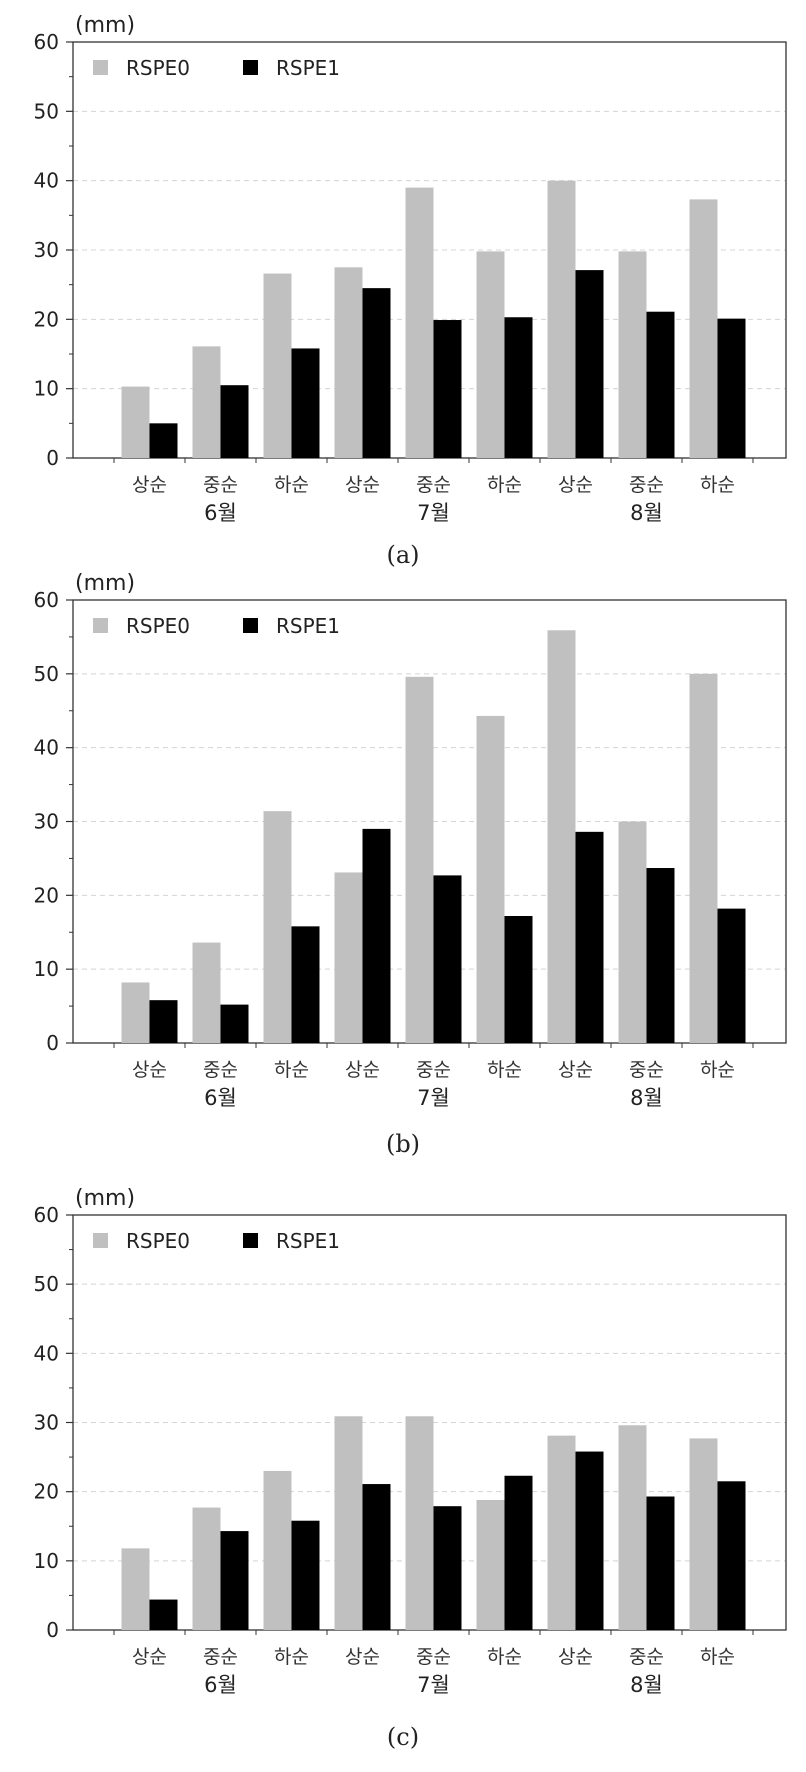  What do you see at coordinates (433, 513) in the screenshot?
I see `month-label: 7월` at bounding box center [433, 513].